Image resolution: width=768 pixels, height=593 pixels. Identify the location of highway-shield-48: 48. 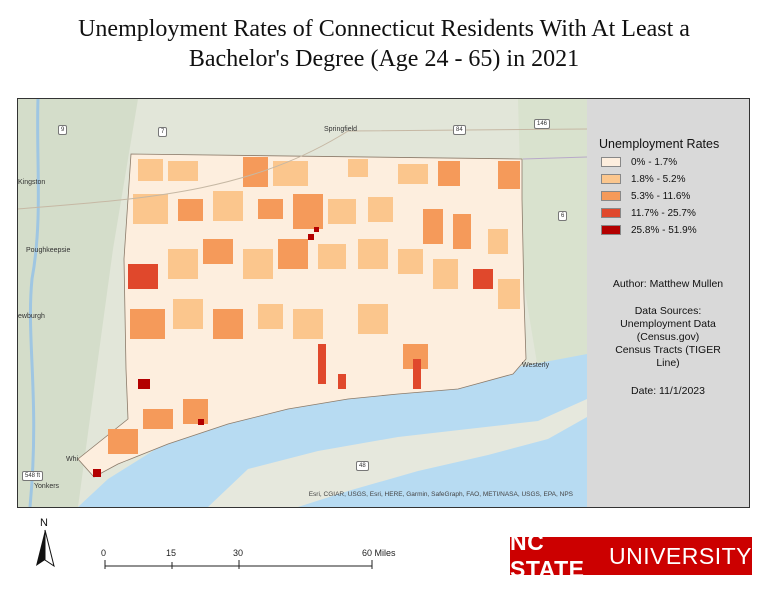
(362, 466).